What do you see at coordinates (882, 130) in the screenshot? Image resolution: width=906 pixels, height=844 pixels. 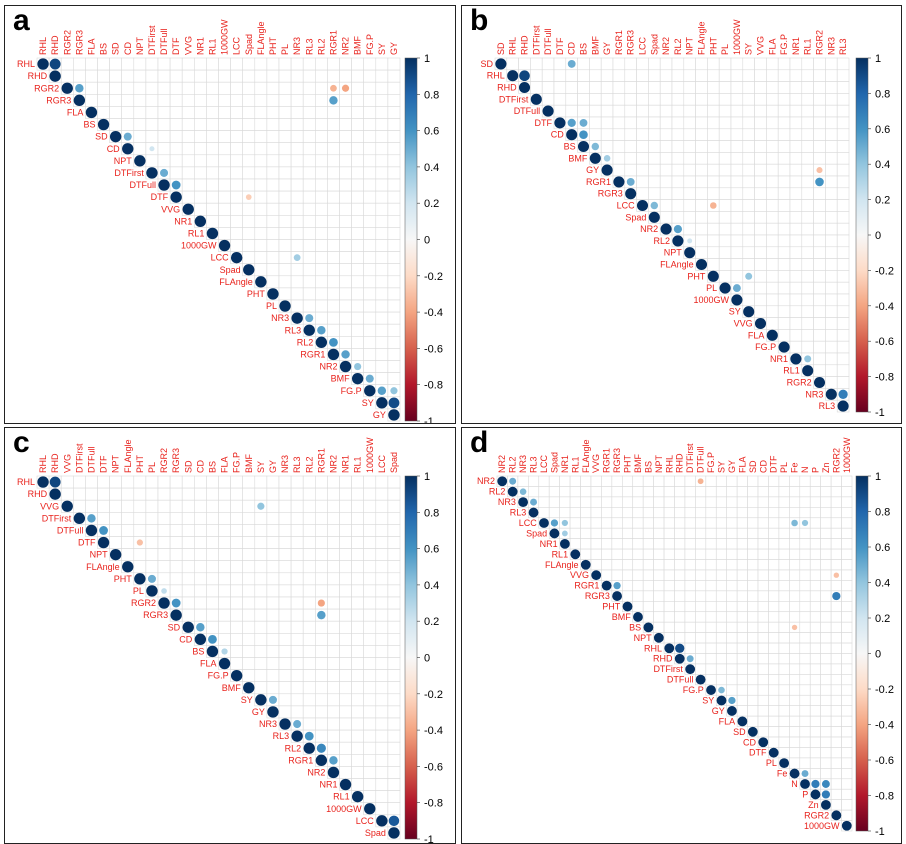 I see `colorbar-tick-label: 0.6` at bounding box center [882, 130].